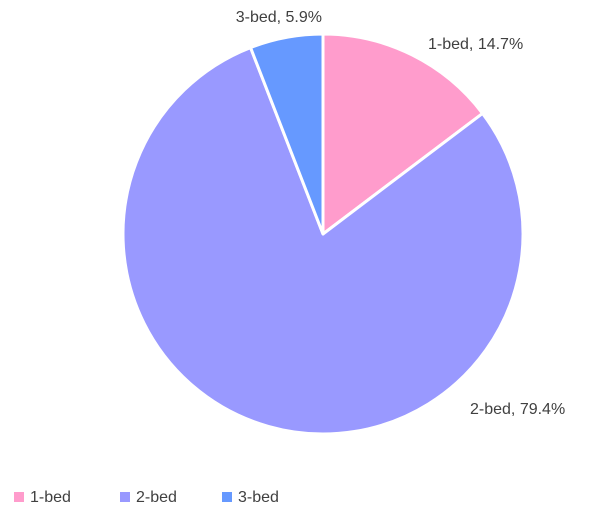  I want to click on legend-label: 2-bed, so click(156, 497).